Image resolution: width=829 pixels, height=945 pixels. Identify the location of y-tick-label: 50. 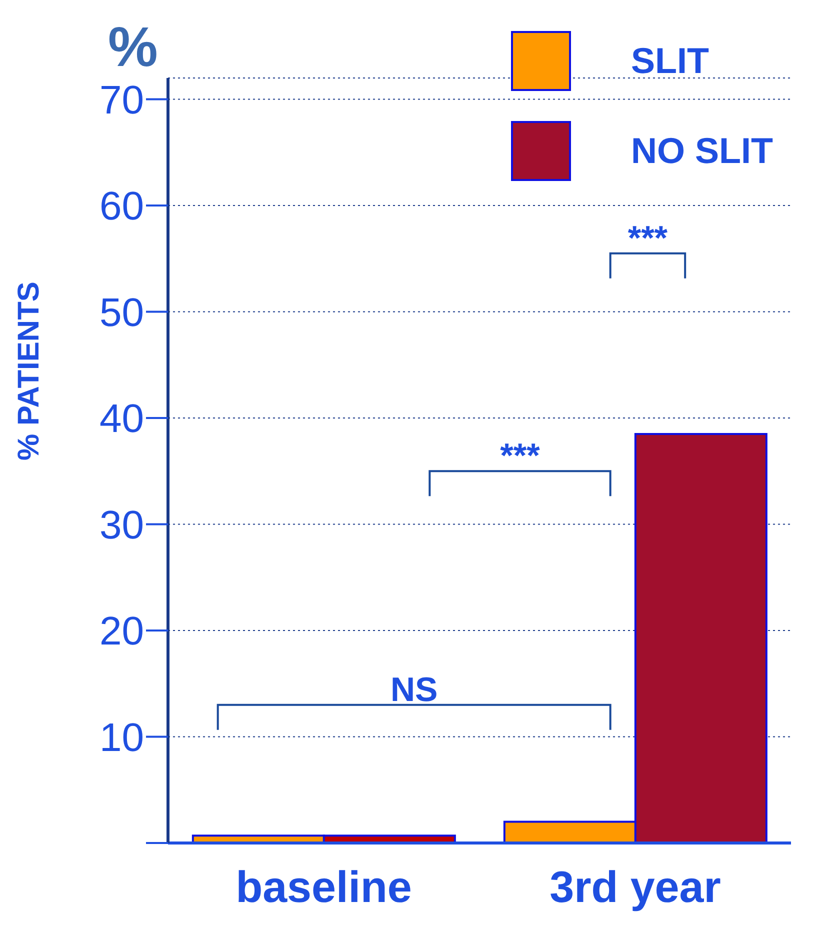
(122, 312).